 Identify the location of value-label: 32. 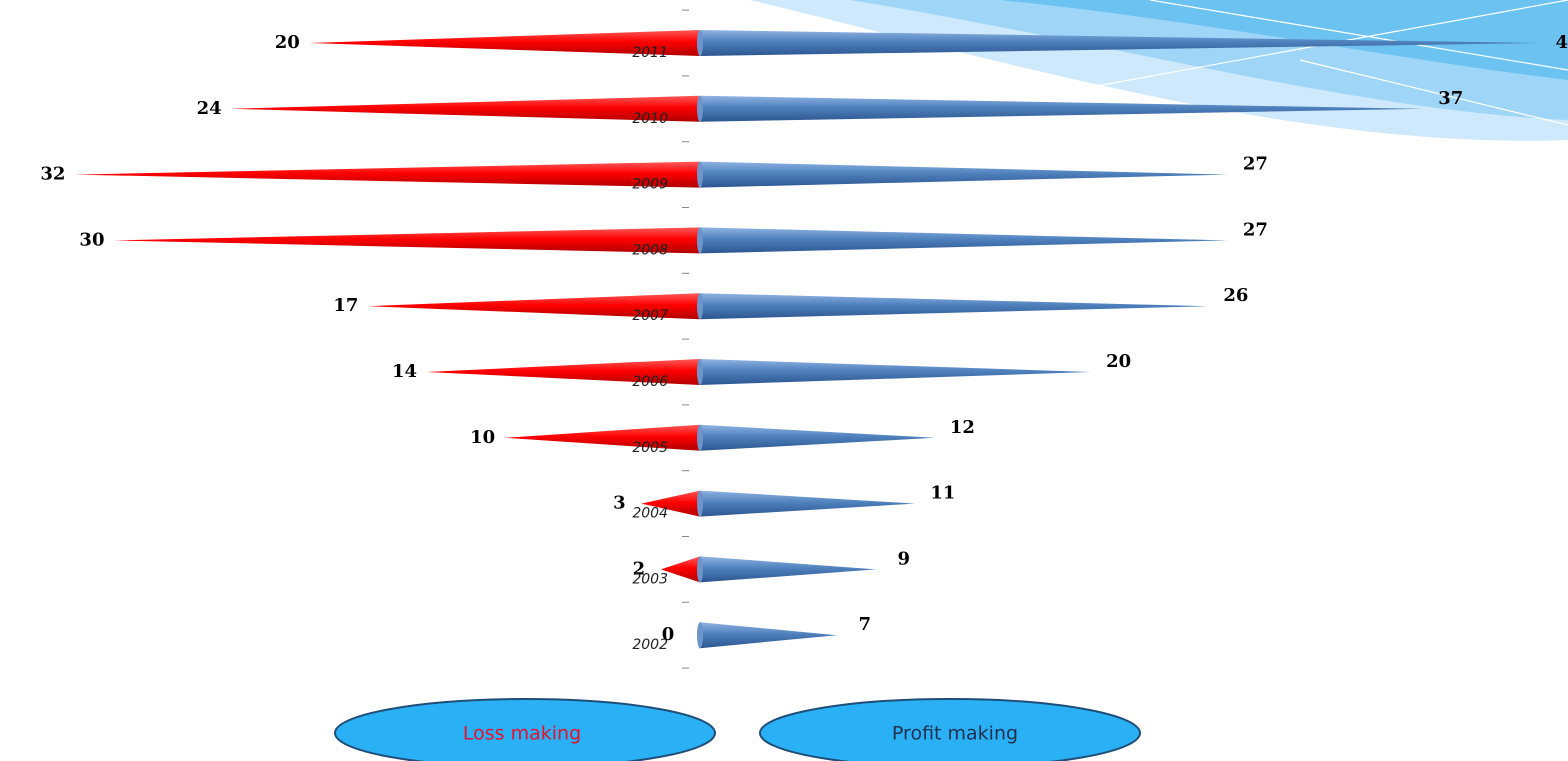
(52, 174).